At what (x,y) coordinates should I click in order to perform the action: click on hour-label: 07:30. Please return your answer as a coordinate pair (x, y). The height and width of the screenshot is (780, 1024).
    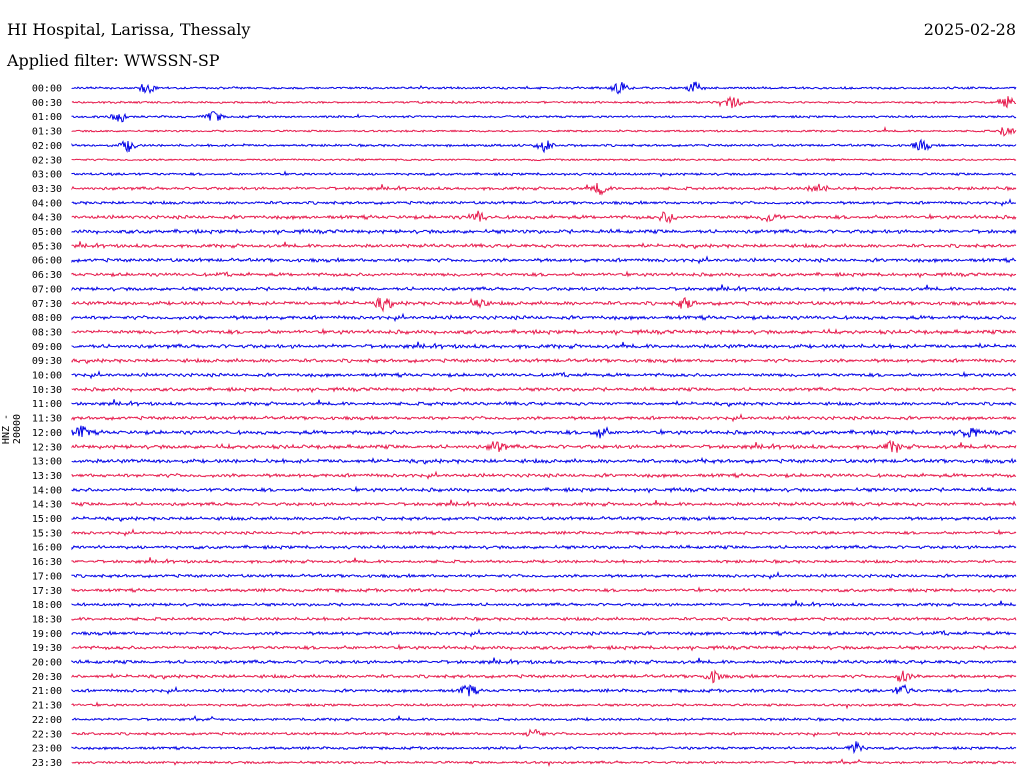
    Looking at the image, I should click on (47, 304).